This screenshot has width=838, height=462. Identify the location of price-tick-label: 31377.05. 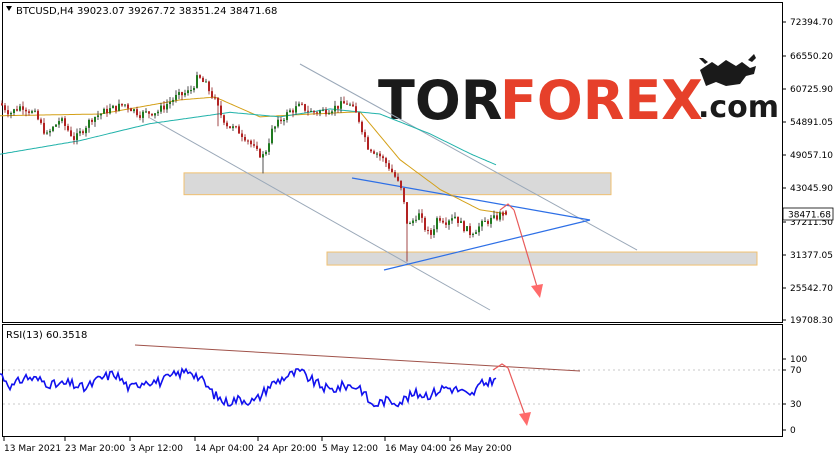
(811, 256).